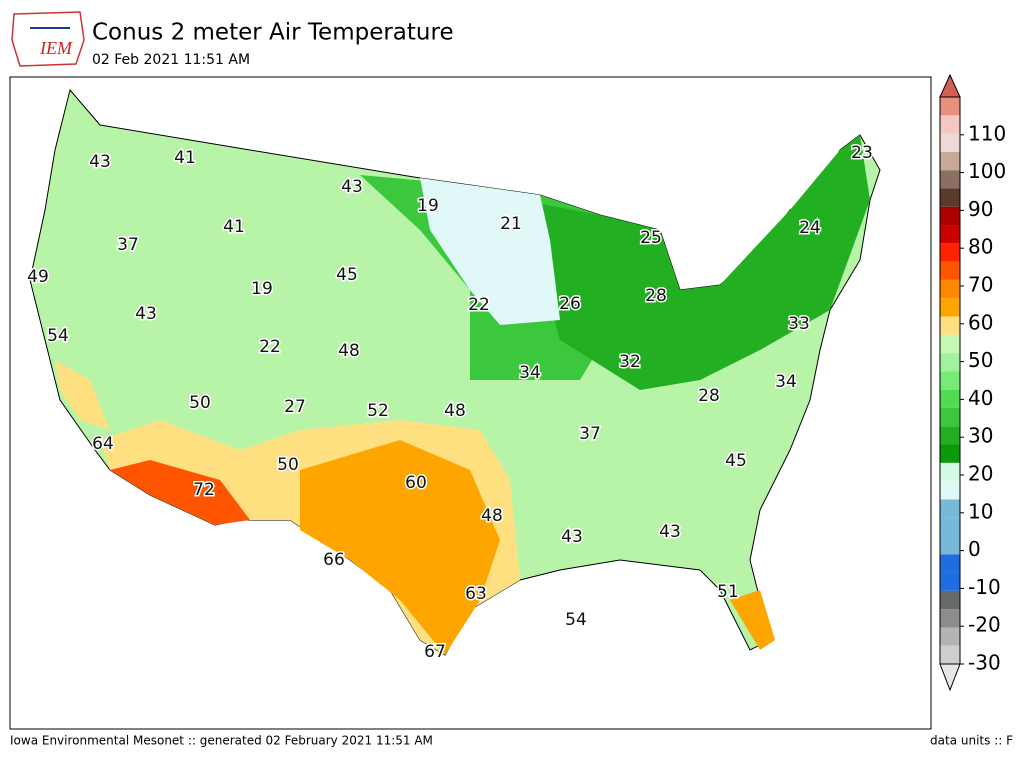 The height and width of the screenshot is (772, 1024). Describe the element at coordinates (273, 33) in the screenshot. I see `title: Conus 2 meter Air Temperature` at that location.